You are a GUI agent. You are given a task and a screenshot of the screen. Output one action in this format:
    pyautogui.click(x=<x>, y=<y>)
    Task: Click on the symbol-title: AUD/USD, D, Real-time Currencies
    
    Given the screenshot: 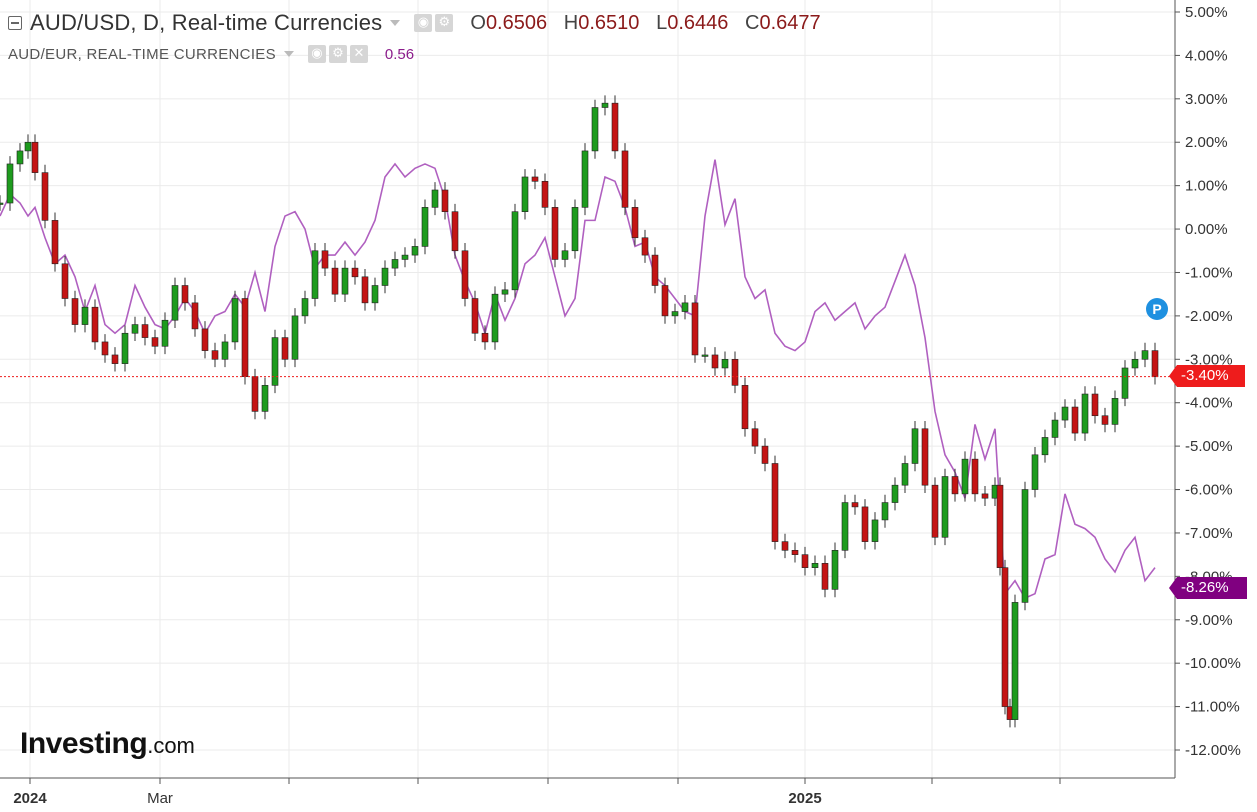 What is the action you would take?
    pyautogui.click(x=206, y=22)
    